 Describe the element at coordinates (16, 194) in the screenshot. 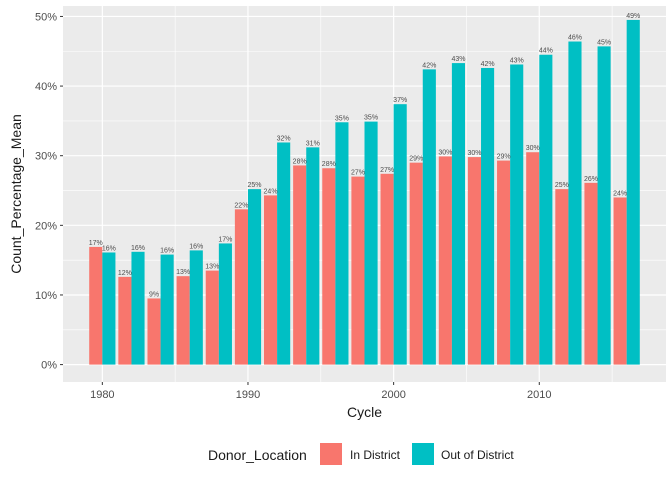

I see `y-axis-title: Count_Percentage_Mean` at that location.